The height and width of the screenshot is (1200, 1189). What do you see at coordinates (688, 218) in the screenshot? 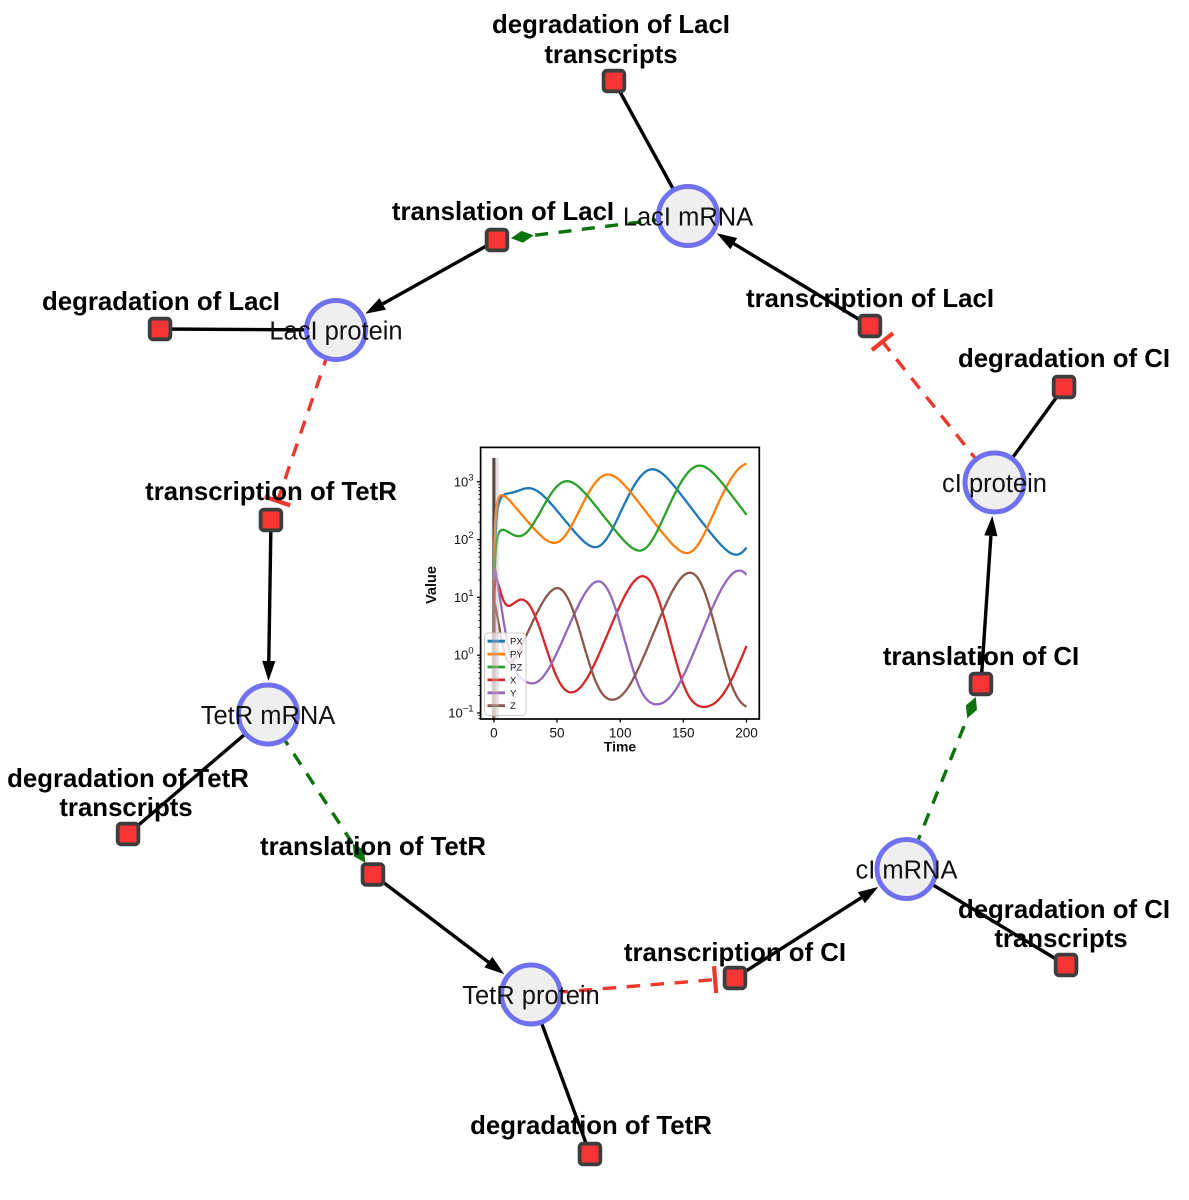
I see `svg-text: LacI mRNA` at bounding box center [688, 218].